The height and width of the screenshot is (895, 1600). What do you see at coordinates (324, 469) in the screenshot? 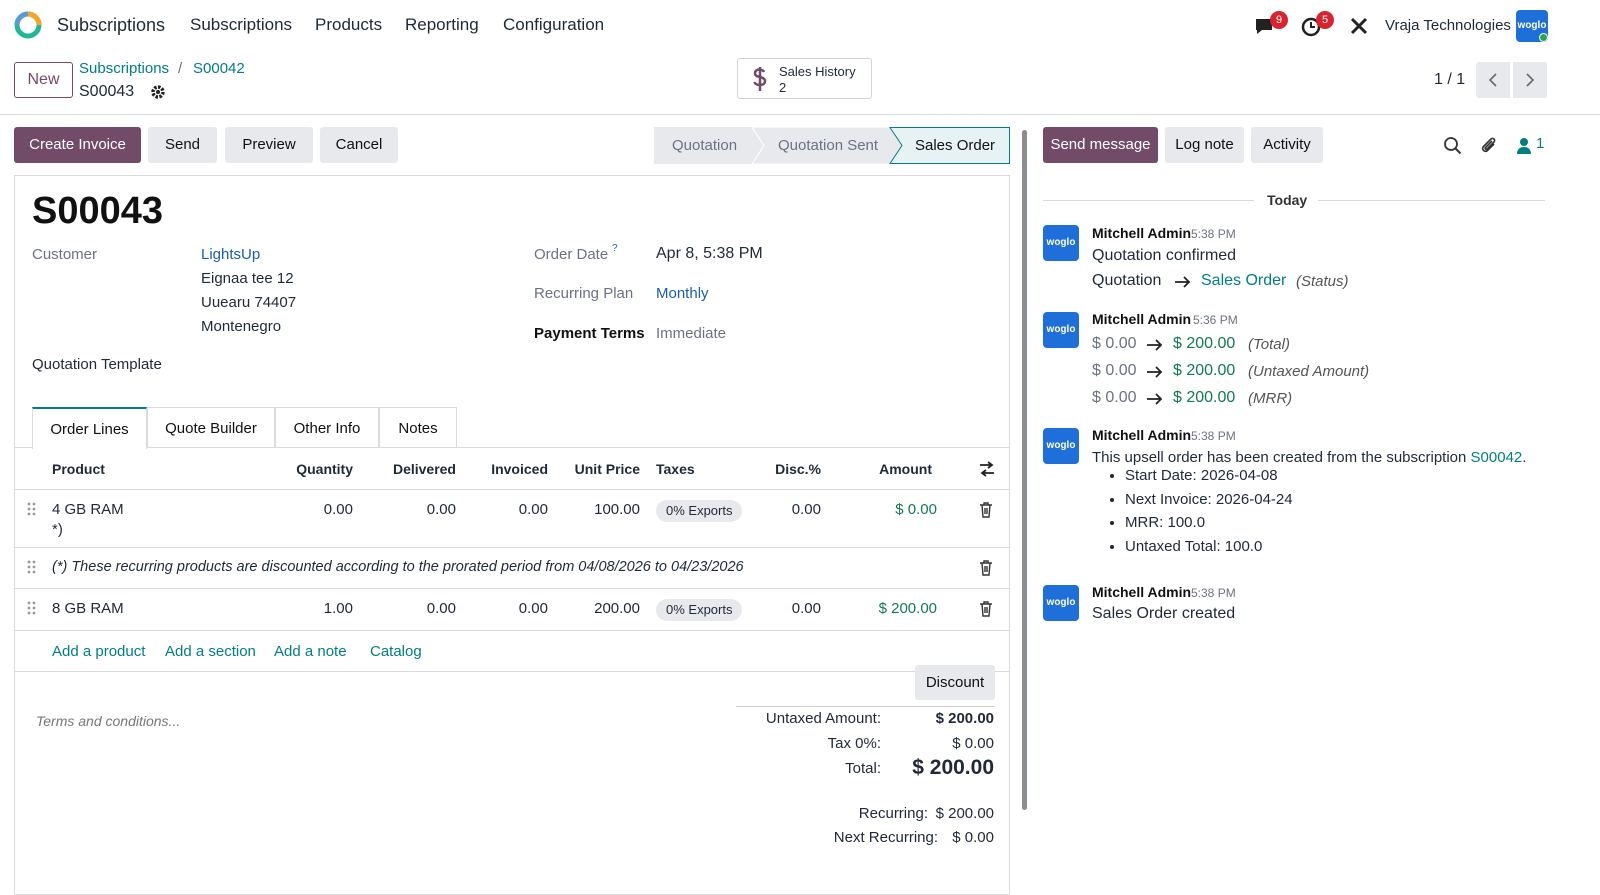
I see `column-header: Quantity` at bounding box center [324, 469].